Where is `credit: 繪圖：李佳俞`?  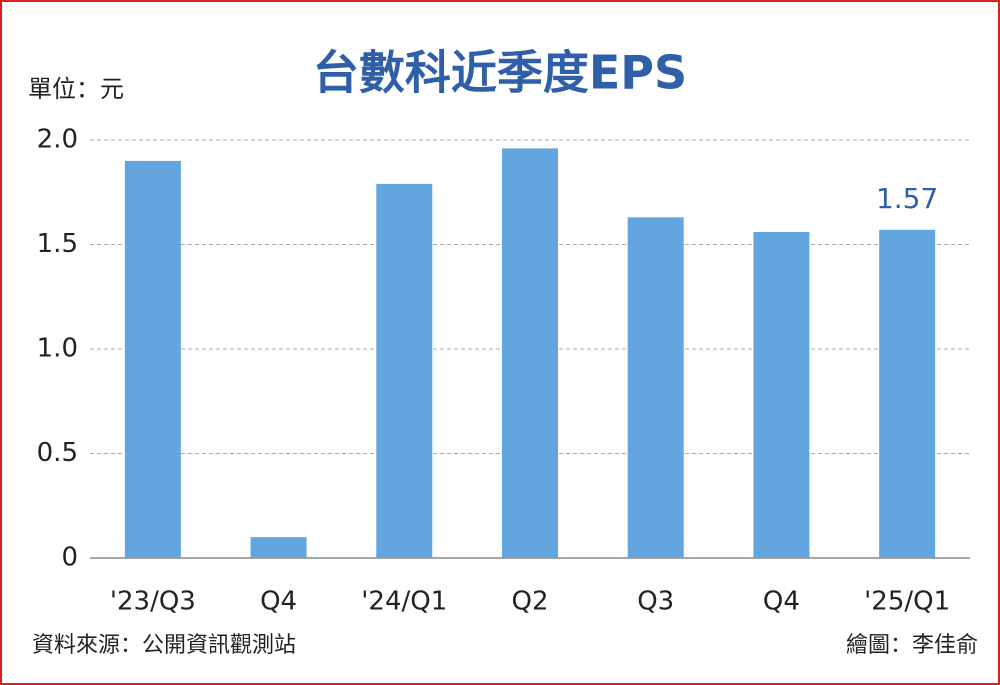 credit: 繪圖：李佳俞 is located at coordinates (912, 645).